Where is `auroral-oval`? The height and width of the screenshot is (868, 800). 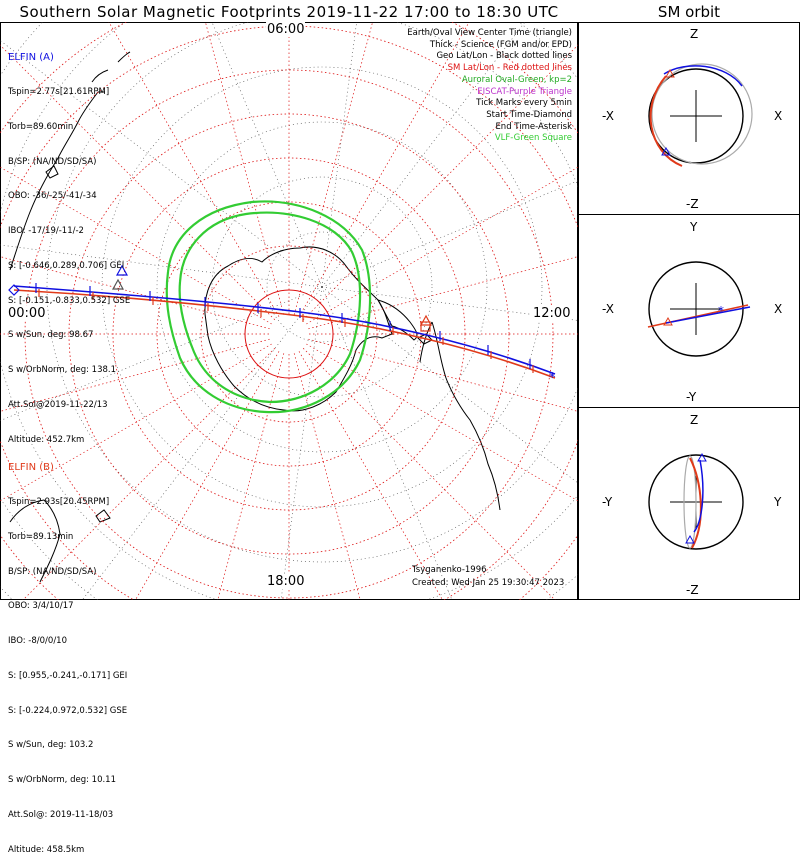
auroral-oval is located at coordinates (268, 307).